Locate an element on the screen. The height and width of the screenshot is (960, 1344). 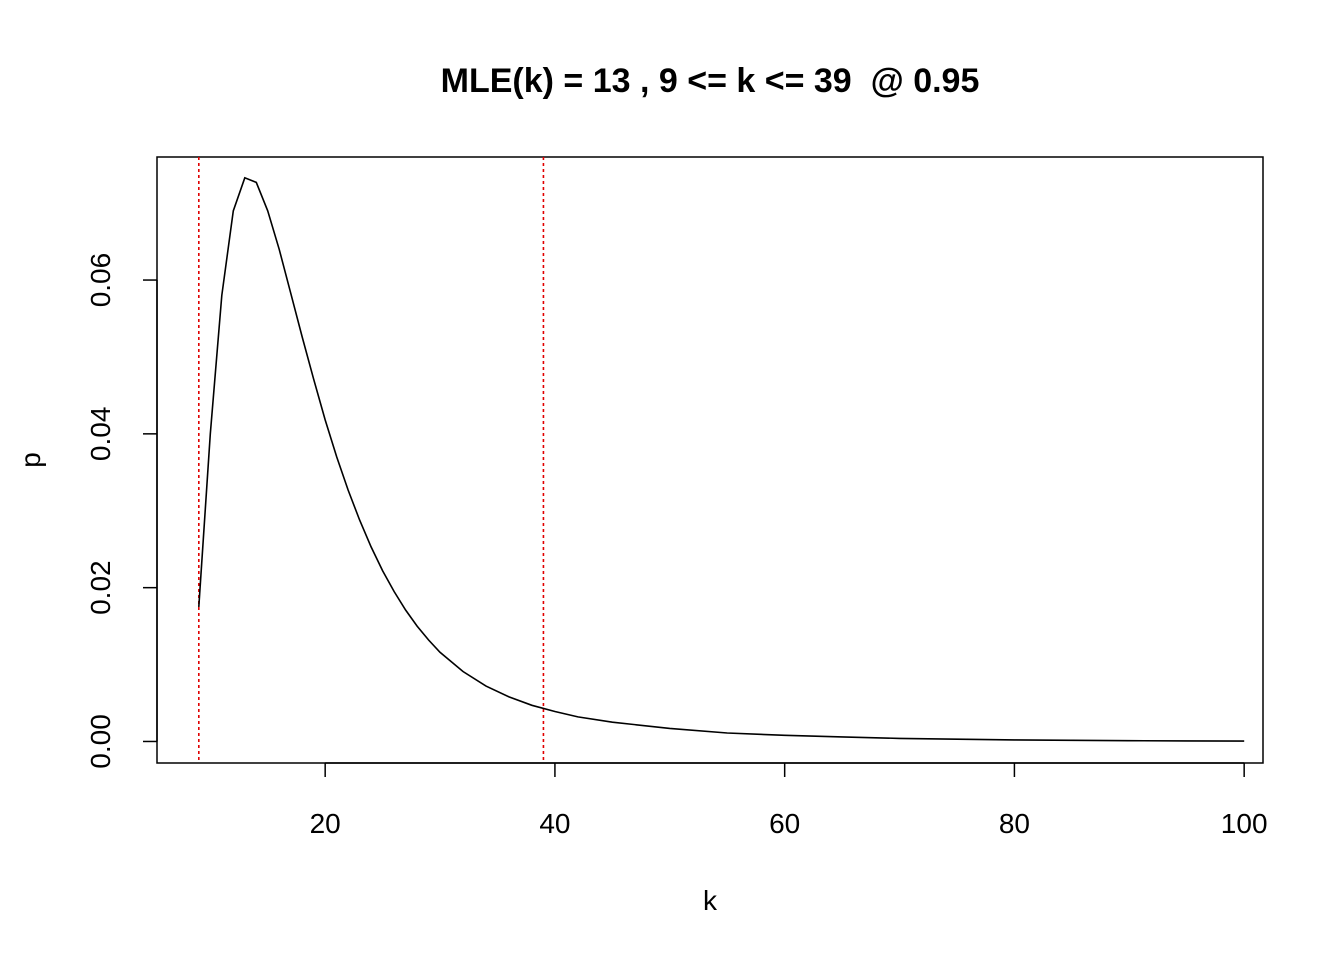
x-tick-label: 20 is located at coordinates (325, 823).